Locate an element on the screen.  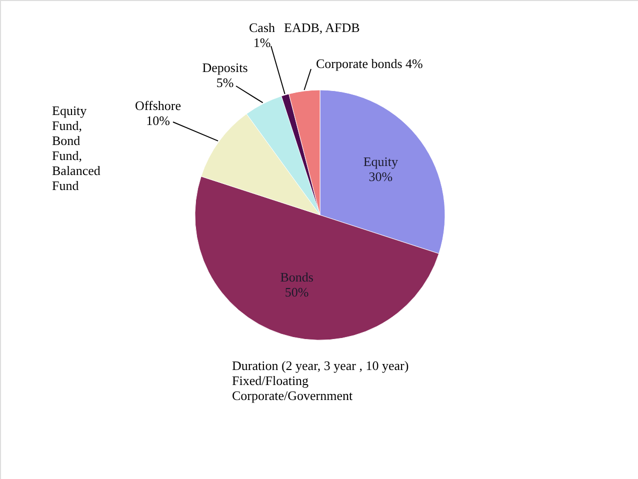
slice-label: Cash is located at coordinates (262, 27).